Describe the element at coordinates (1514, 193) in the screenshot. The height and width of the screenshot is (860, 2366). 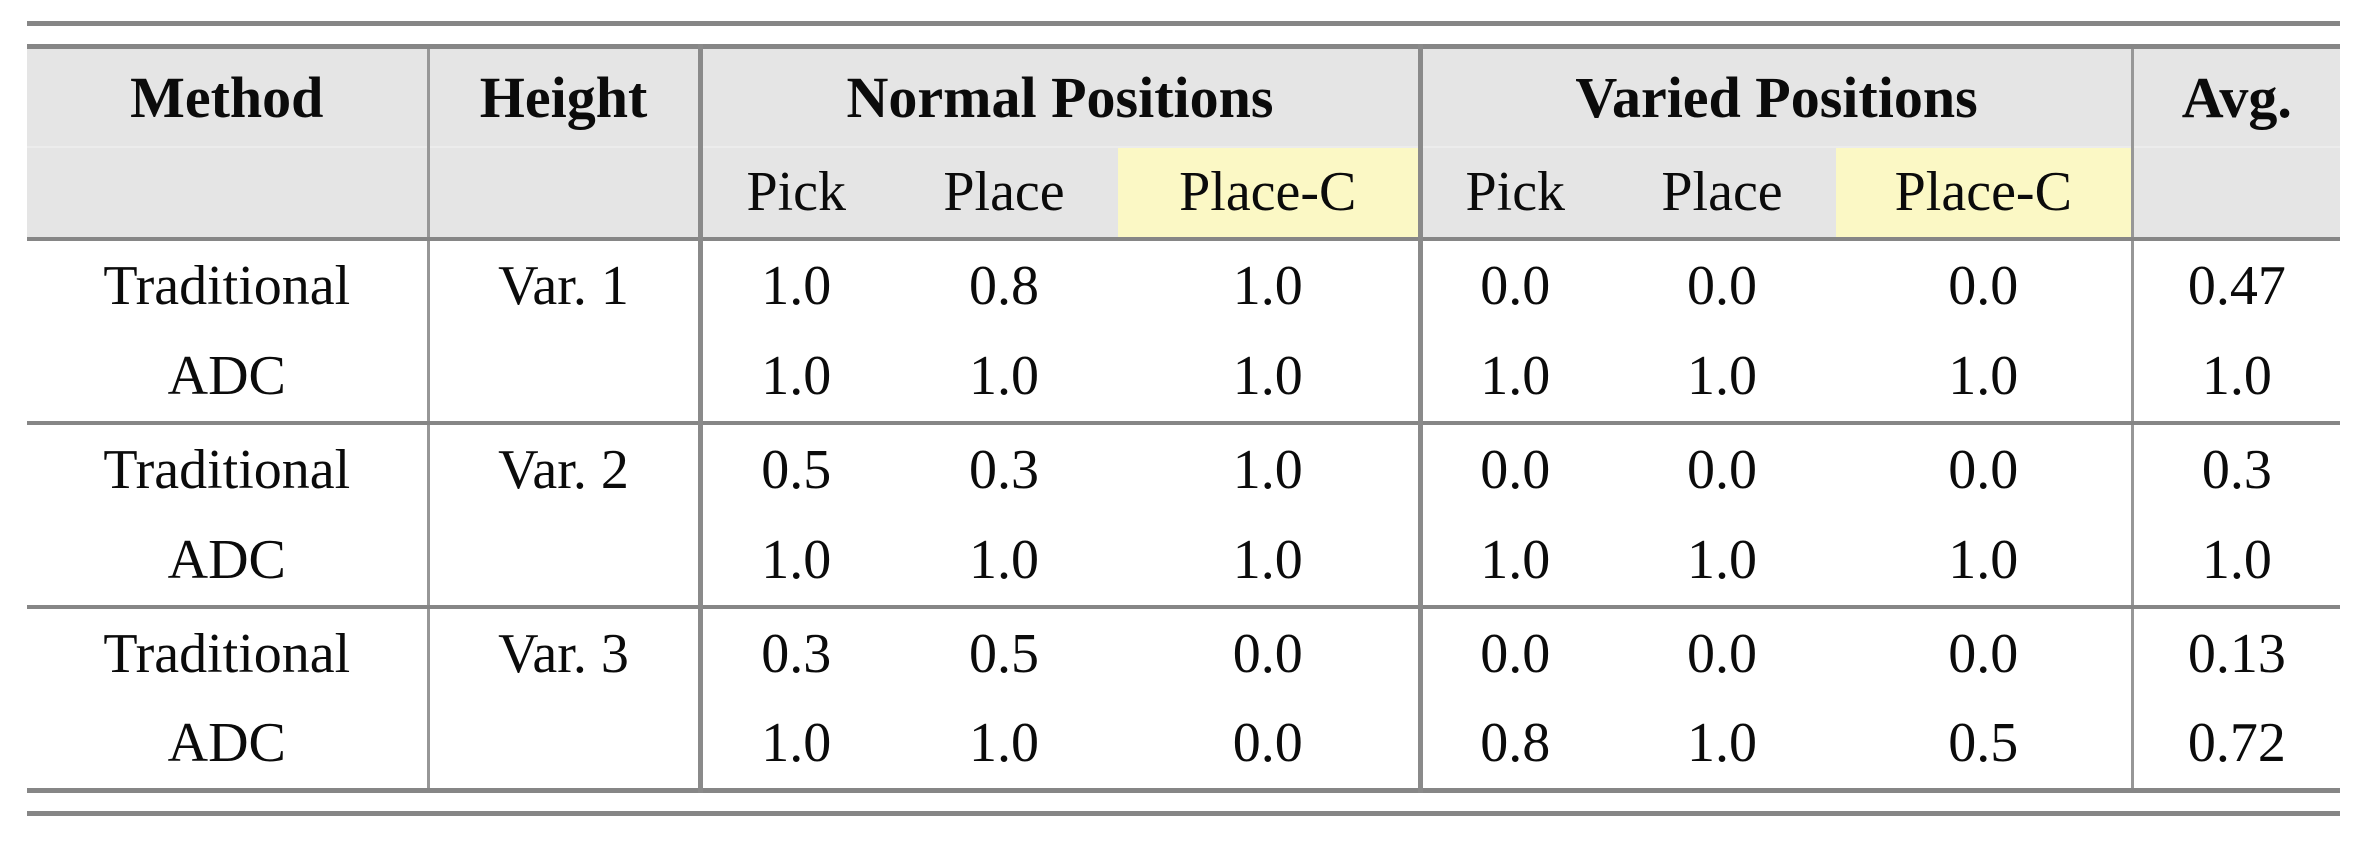
I see `subheader-varied-pick: Pick` at that location.